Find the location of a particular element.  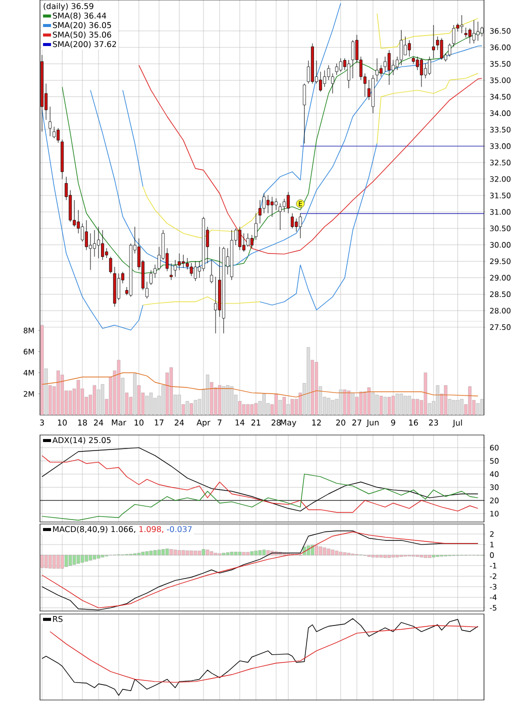

x-tick-label: May is located at coordinates (288, 424).